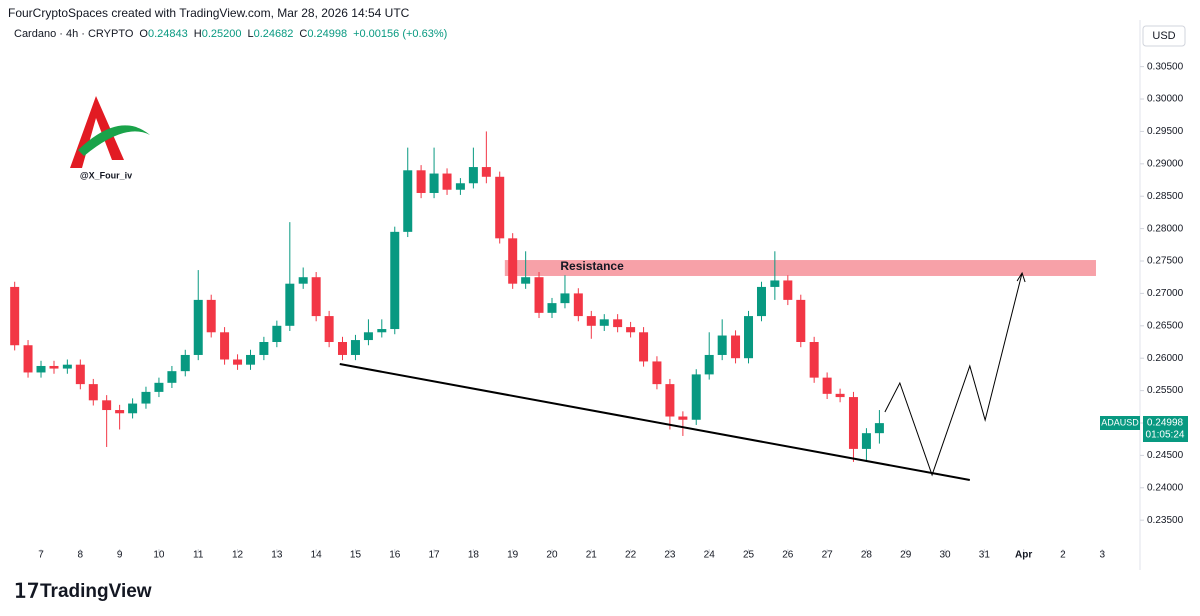  What do you see at coordinates (198, 555) in the screenshot?
I see `x-tick-label: 11` at bounding box center [198, 555].